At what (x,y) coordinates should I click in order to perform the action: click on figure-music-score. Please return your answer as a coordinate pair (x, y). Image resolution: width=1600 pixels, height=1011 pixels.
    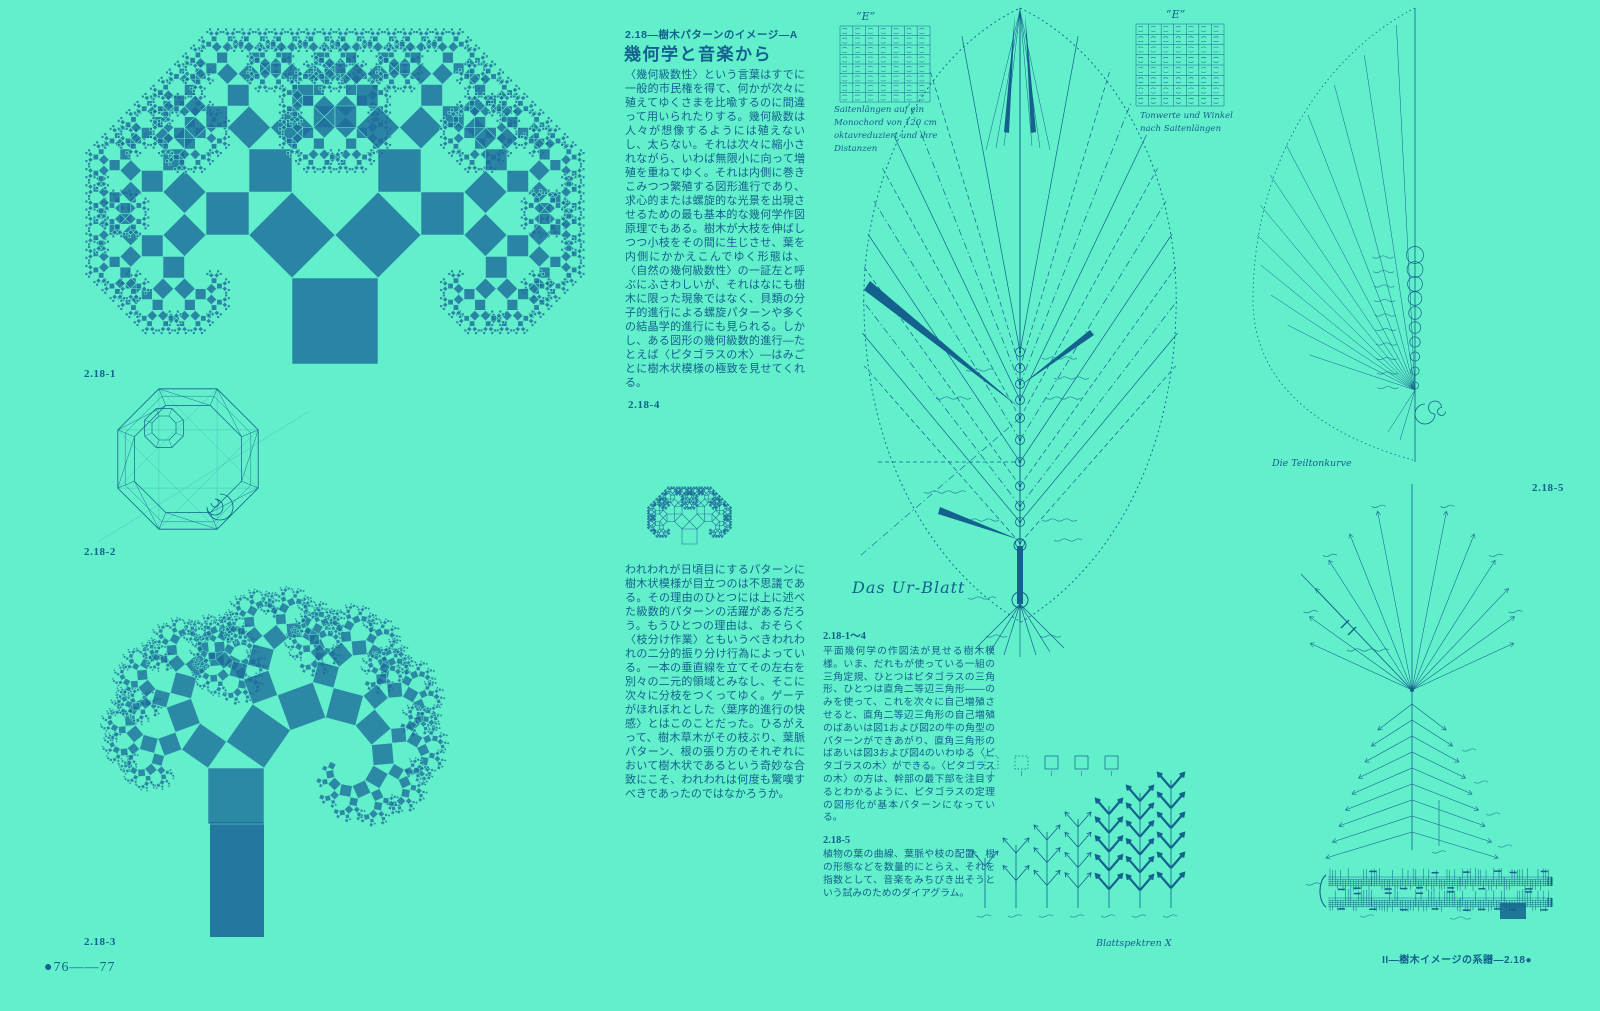
    Looking at the image, I should click on (1430, 872).